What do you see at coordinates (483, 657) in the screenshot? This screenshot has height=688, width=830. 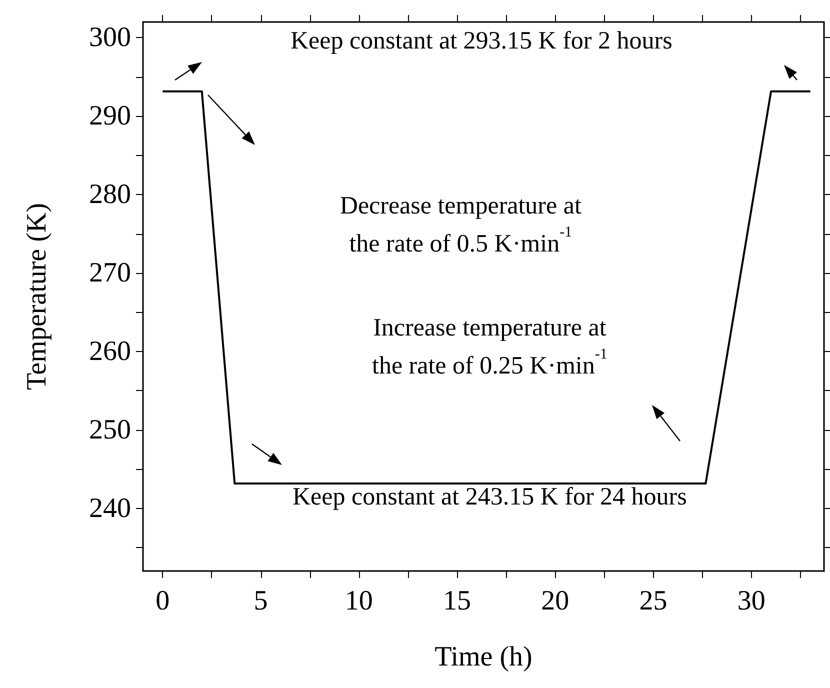 I see `x-axis-title: Time (h)` at bounding box center [483, 657].